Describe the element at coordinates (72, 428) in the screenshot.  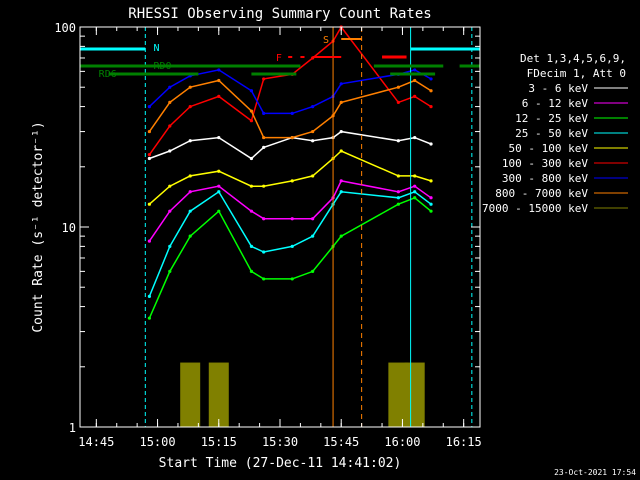
I see `y-tick-label: 1` at that location.